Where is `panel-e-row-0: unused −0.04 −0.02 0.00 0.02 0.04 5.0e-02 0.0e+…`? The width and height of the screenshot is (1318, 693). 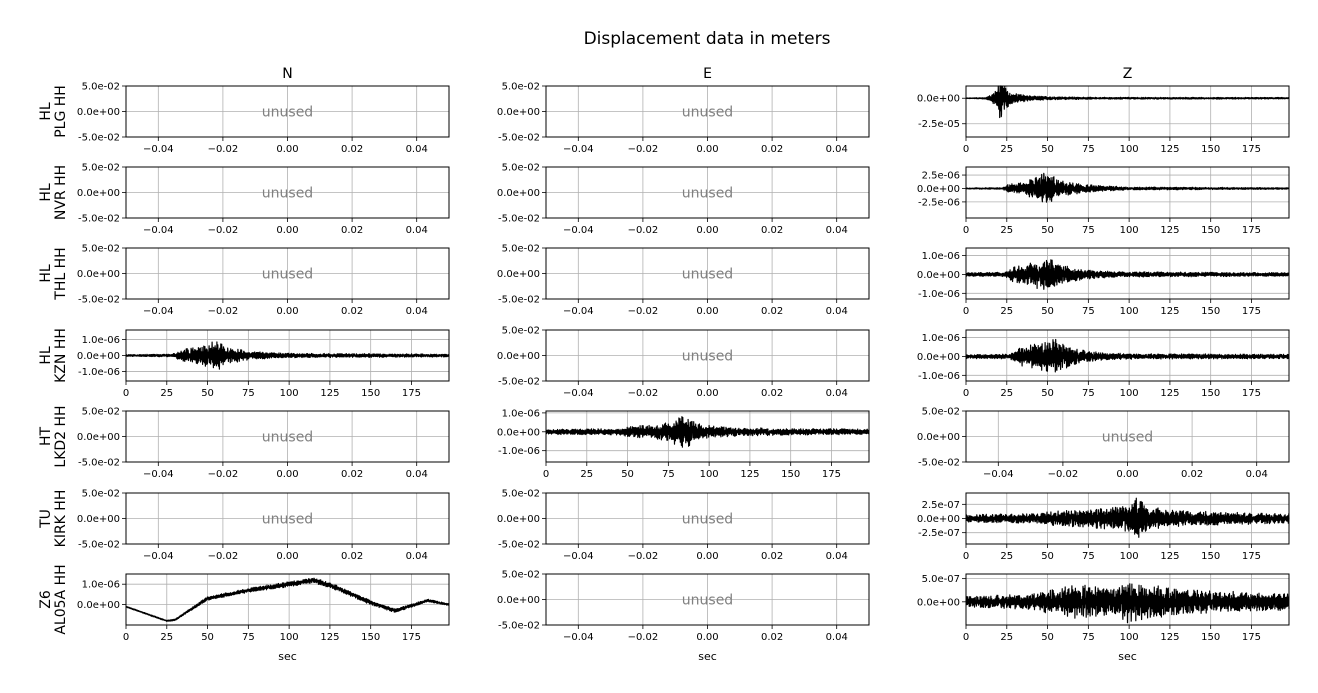 panel-e-row-0: unused −0.04 −0.02 0.00 0.02 0.04 5.0e-02 0.0e+… is located at coordinates (683, 118).